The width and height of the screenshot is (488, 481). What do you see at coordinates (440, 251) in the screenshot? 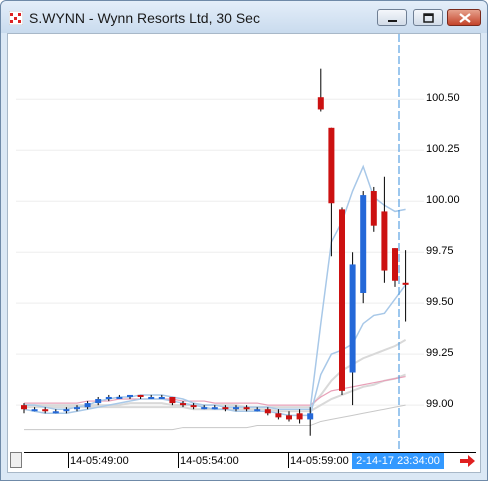
I see `price-tick-label: 99.75` at bounding box center [440, 251].